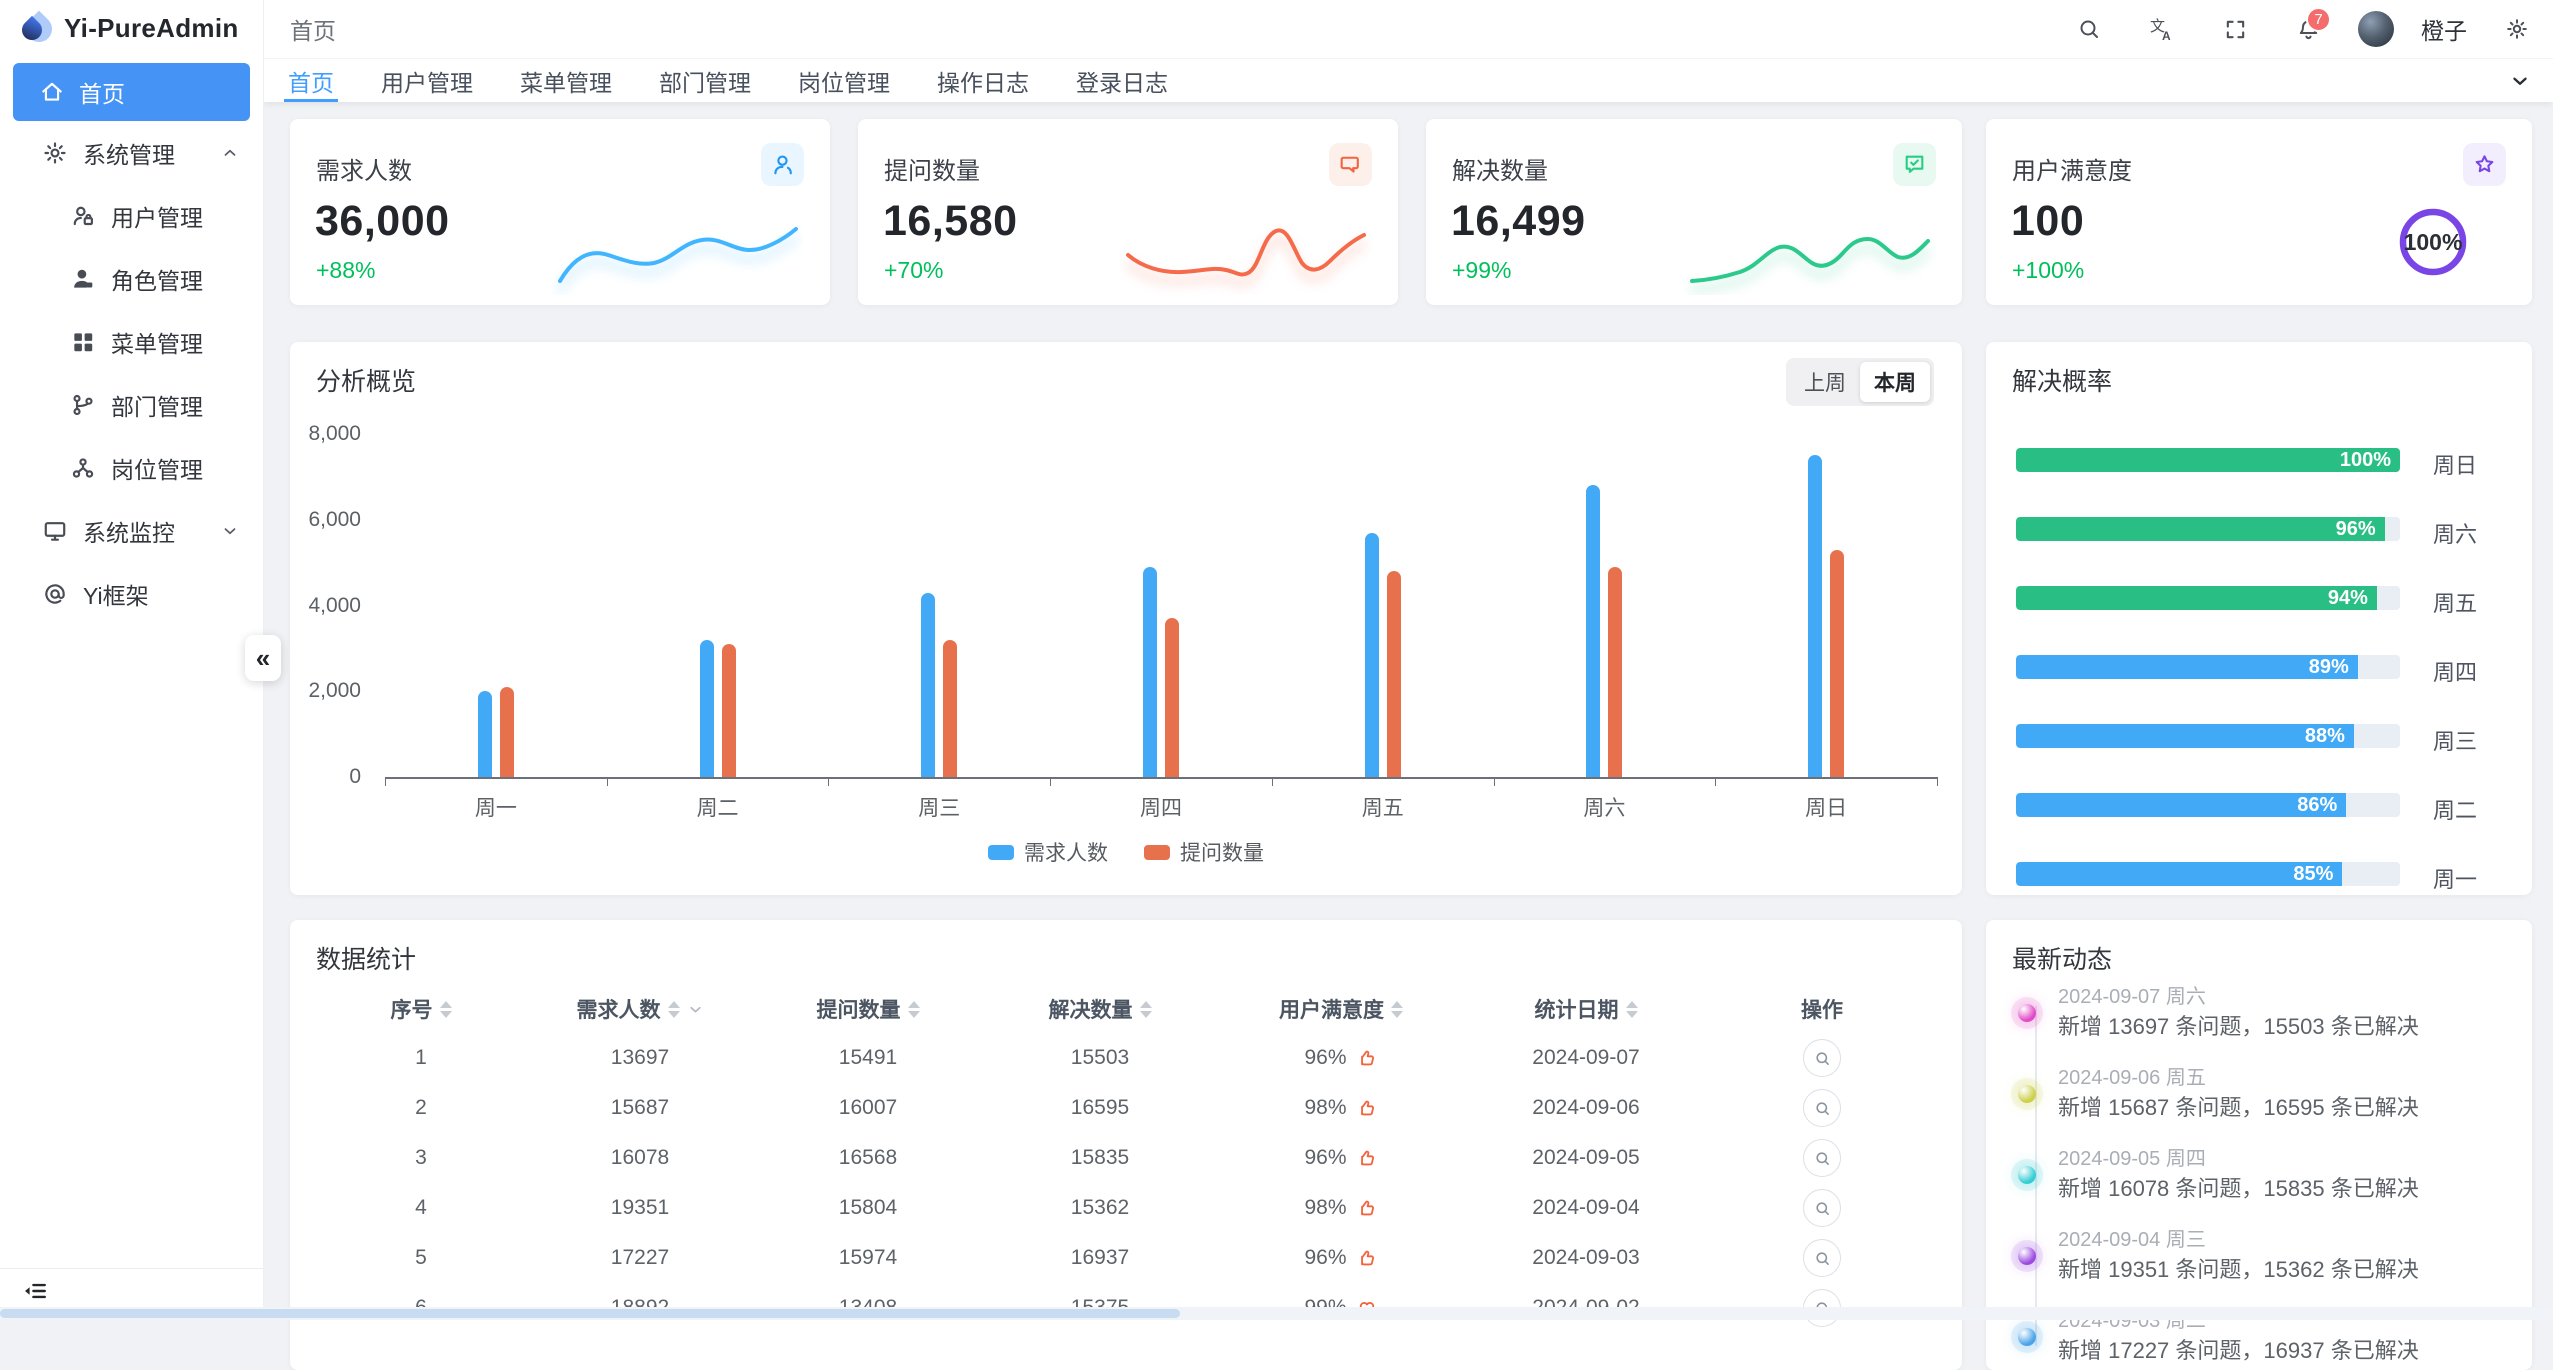 This screenshot has height=1370, width=2553. What do you see at coordinates (355, 776) in the screenshot?
I see `y-axis-label: 0` at bounding box center [355, 776].